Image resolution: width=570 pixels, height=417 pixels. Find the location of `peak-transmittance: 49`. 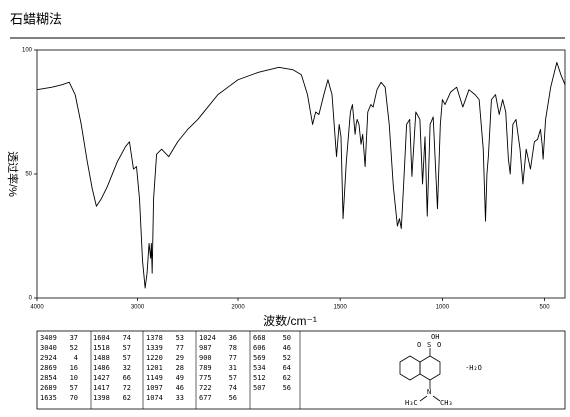

peak-transmittance: 49 is located at coordinates (180, 378).